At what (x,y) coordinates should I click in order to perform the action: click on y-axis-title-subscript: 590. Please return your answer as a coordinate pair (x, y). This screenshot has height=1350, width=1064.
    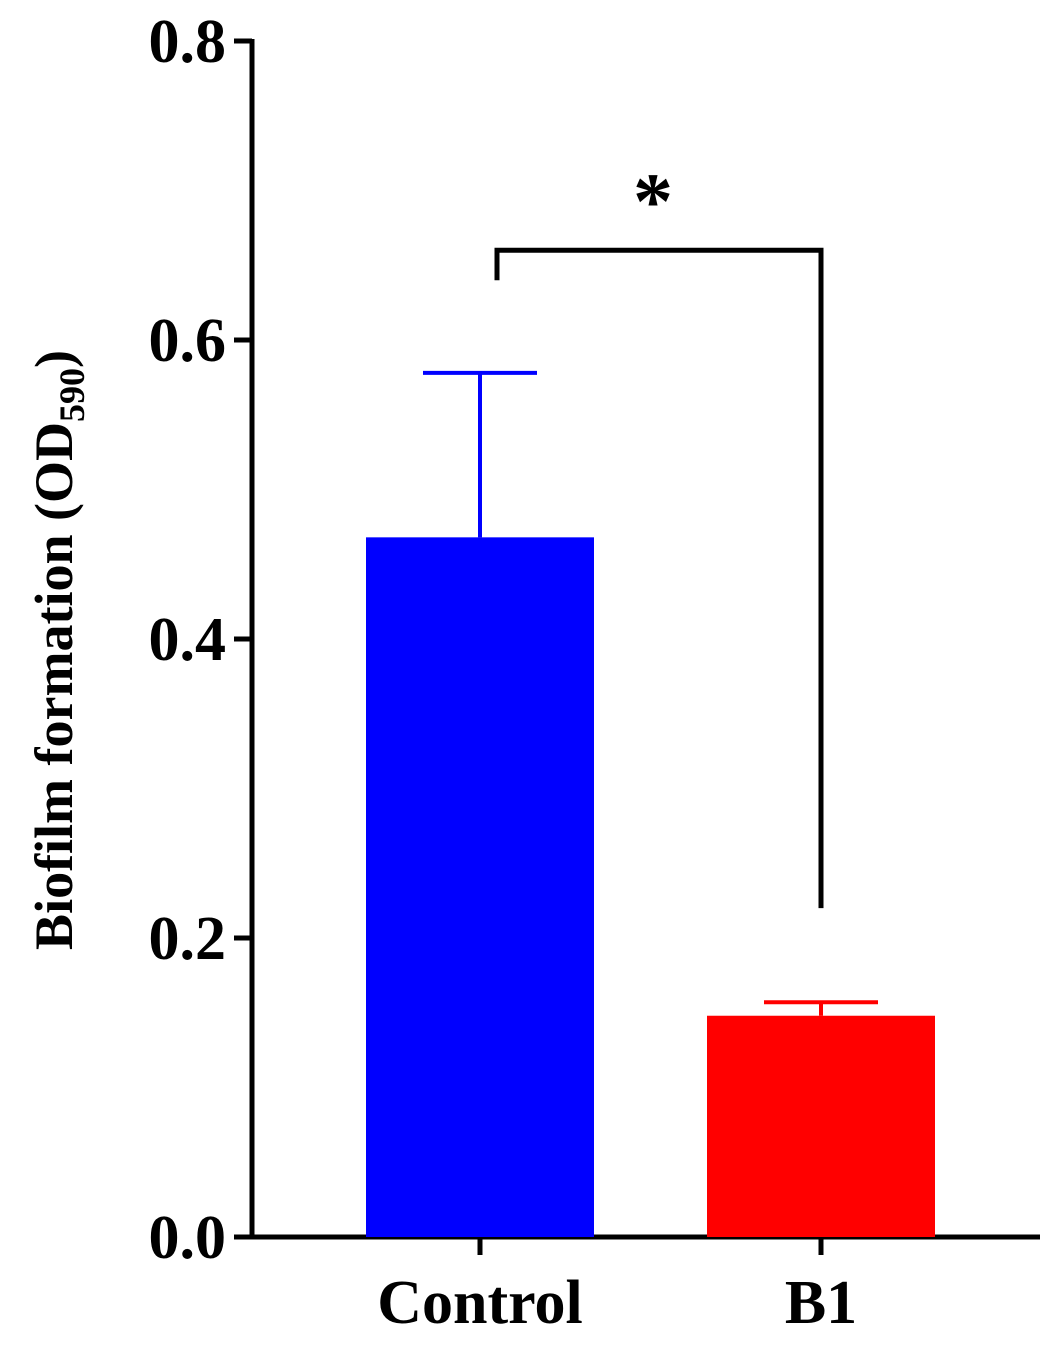
    Looking at the image, I should click on (72, 395).